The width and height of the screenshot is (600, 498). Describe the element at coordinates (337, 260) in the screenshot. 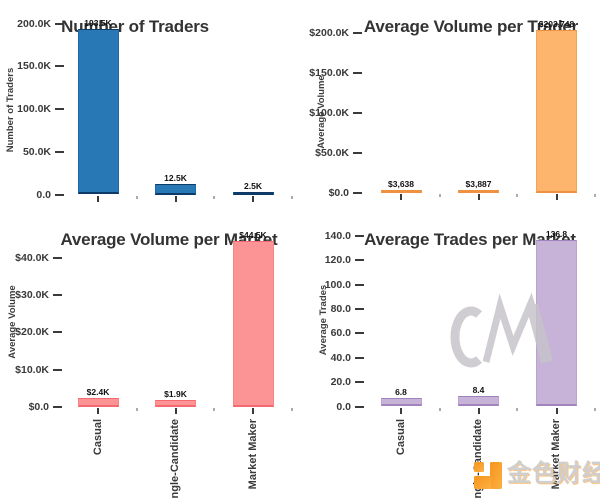

I see `y-tick-label: 120.0` at that location.